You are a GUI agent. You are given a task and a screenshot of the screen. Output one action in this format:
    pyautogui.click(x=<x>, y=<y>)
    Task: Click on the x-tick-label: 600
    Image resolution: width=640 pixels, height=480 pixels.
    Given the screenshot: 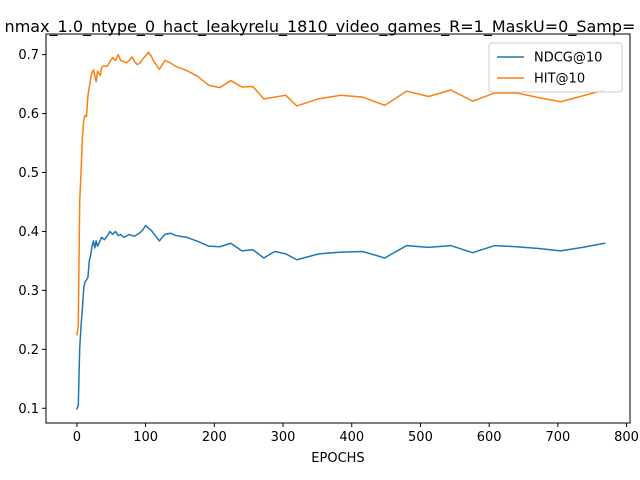 What is the action you would take?
    pyautogui.click(x=489, y=437)
    